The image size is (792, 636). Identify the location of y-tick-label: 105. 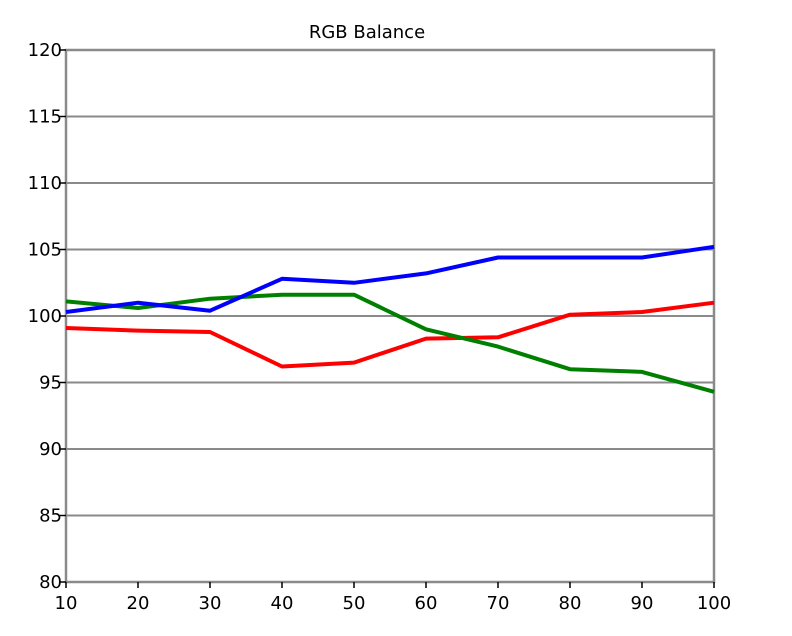
(45, 250).